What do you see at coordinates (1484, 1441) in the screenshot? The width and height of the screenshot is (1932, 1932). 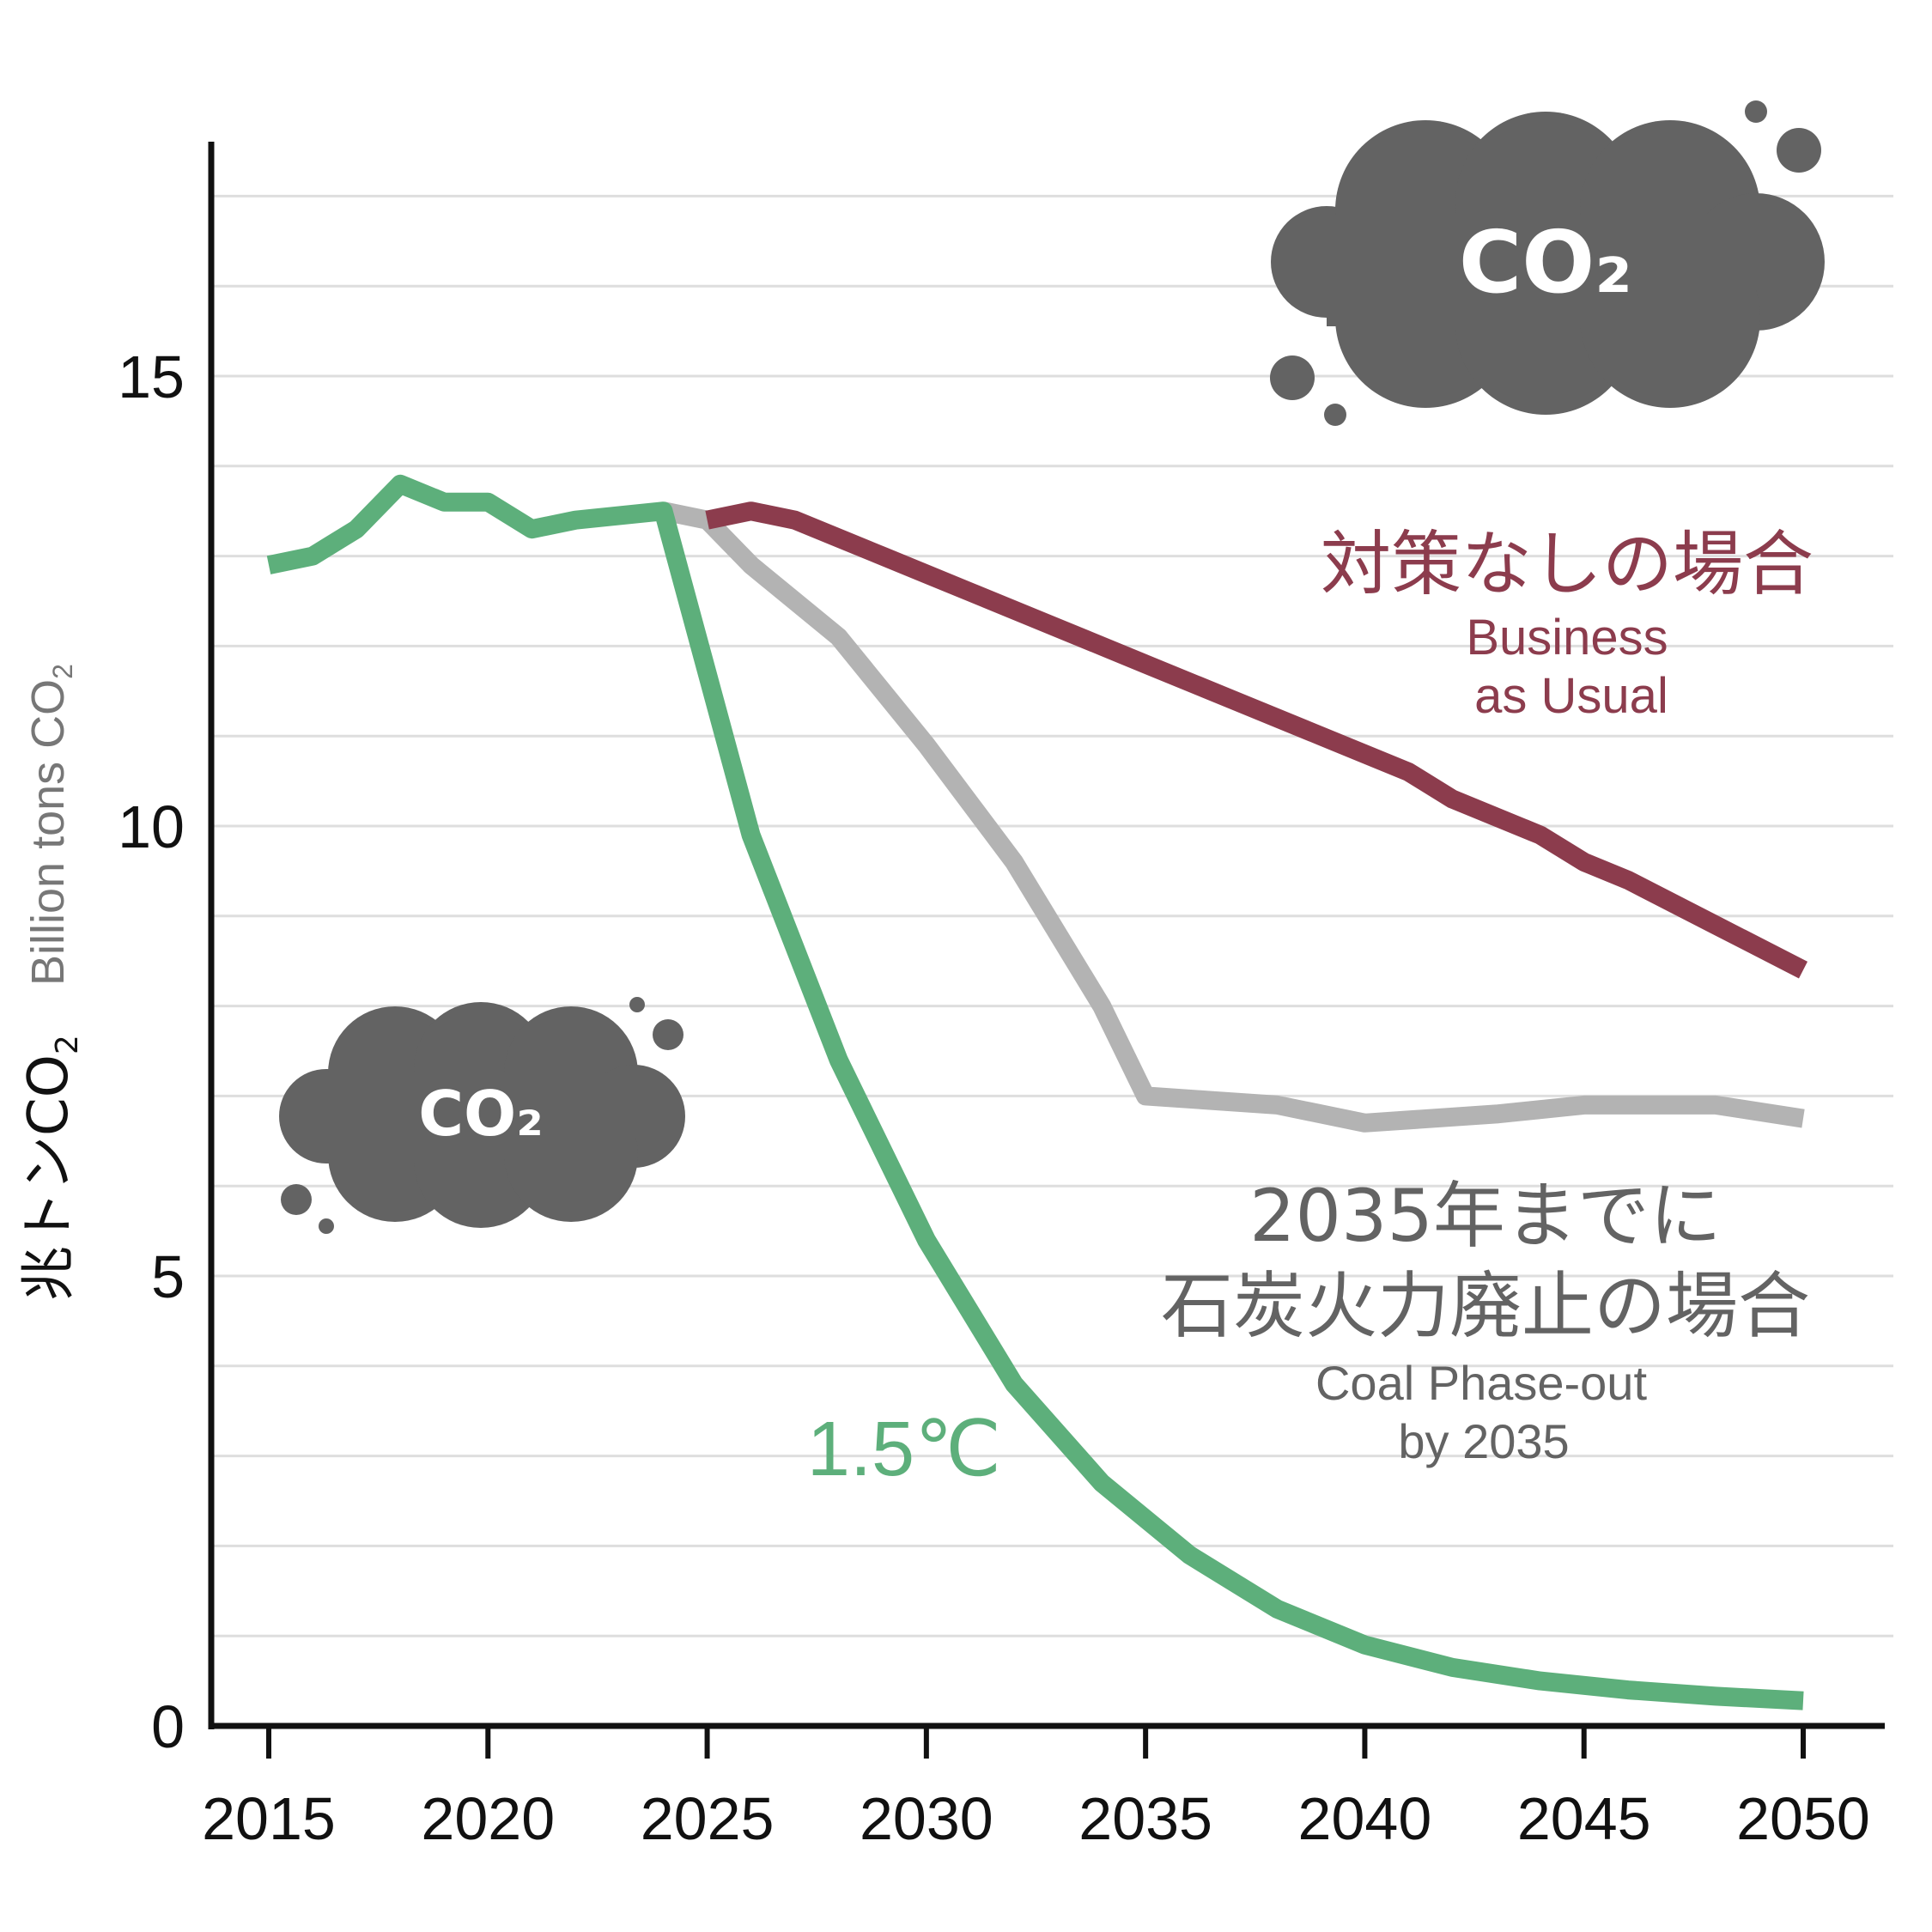 I see `annotation-coal-en-2: by 2035` at bounding box center [1484, 1441].